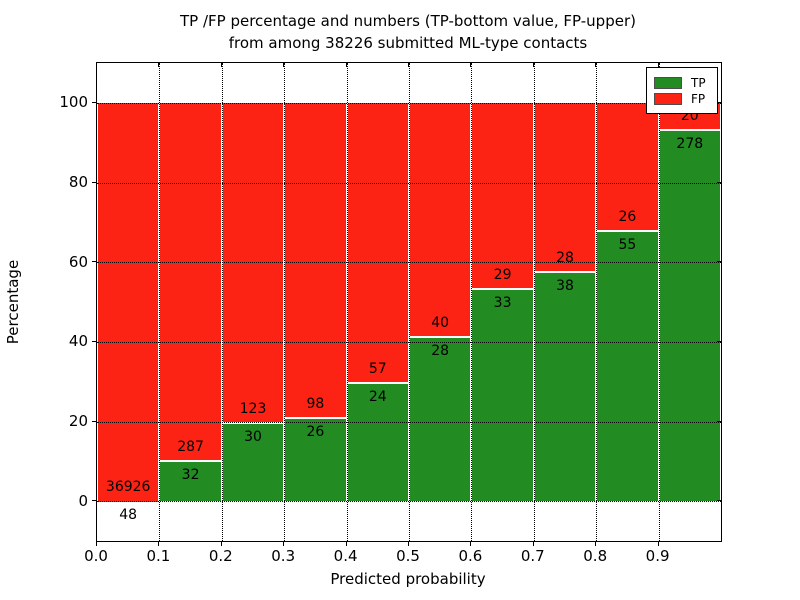 The height and width of the screenshot is (600, 800). I want to click on y-tick-label: 100, so click(73, 102).